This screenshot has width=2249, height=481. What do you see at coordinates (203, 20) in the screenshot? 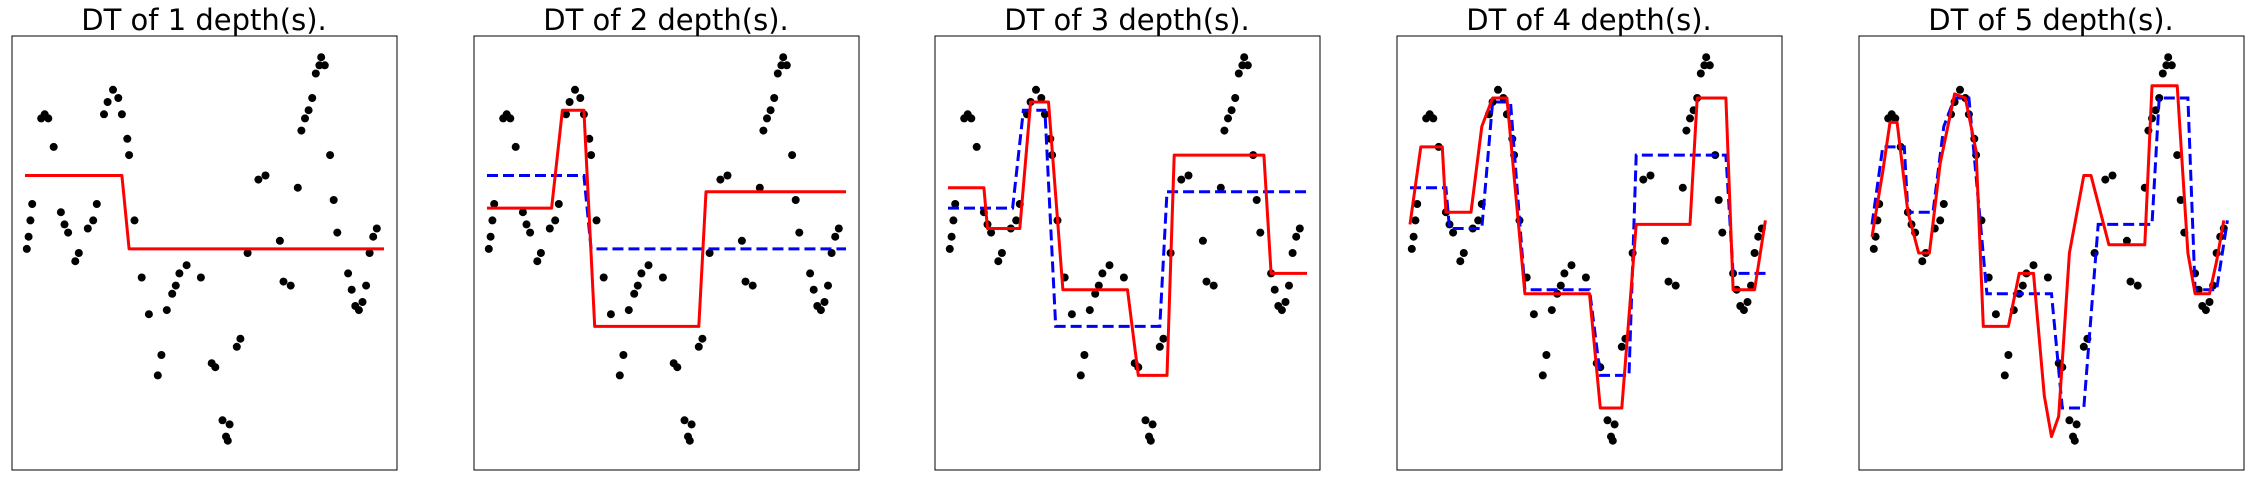
I see `panel-title-1: DT of 1 depth(s).` at bounding box center [203, 20].